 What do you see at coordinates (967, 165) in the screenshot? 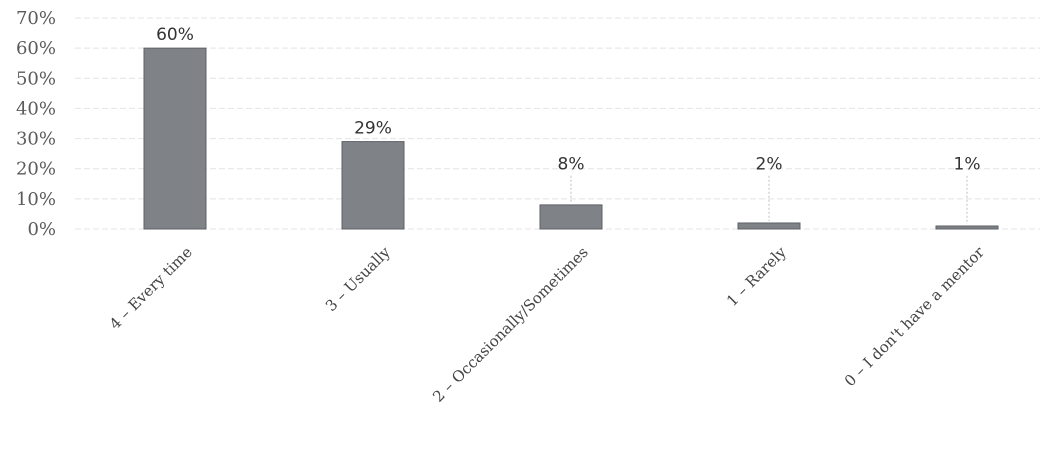
I see `data-label: 1%` at bounding box center [967, 165].